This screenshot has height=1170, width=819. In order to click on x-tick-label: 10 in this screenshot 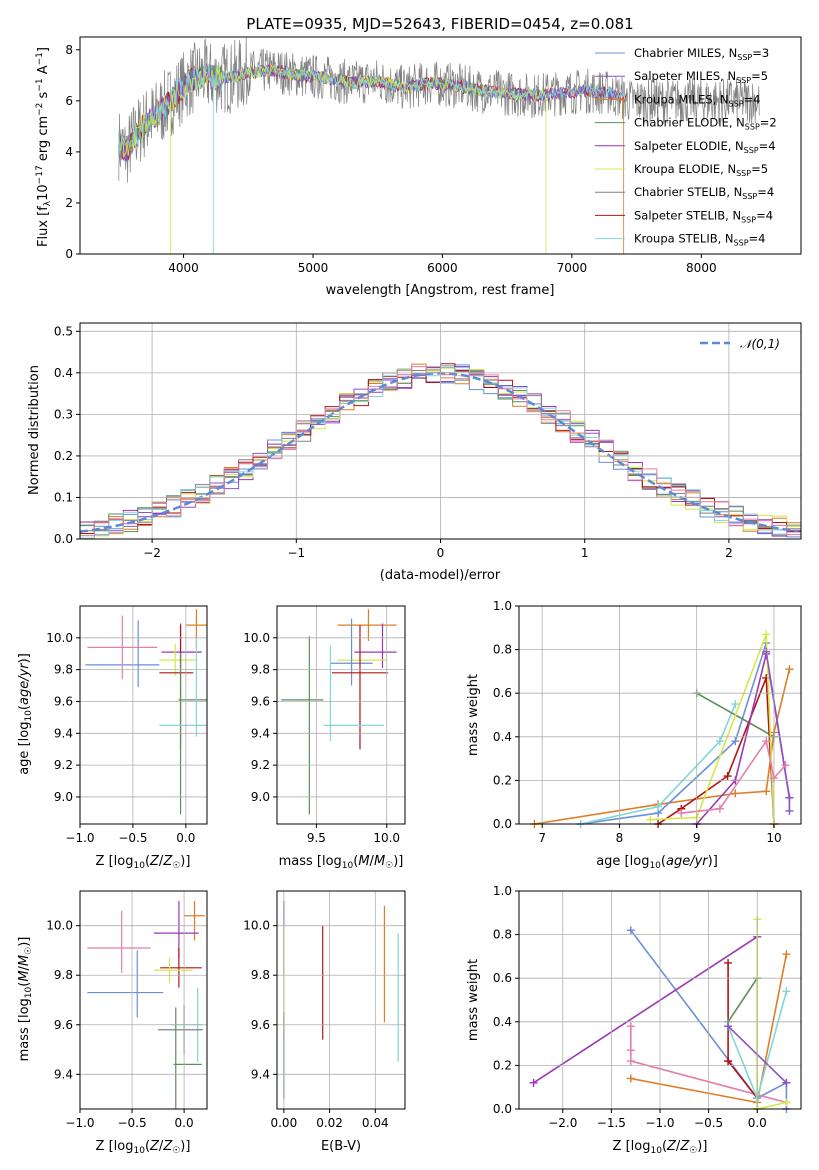, I will do `click(773, 838)`.